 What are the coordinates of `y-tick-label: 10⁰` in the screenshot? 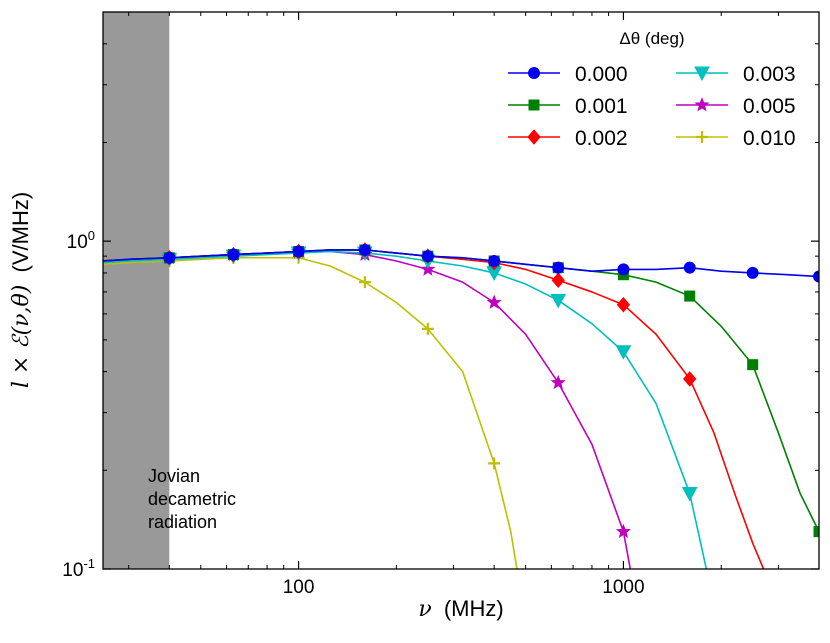 It's located at (81, 240).